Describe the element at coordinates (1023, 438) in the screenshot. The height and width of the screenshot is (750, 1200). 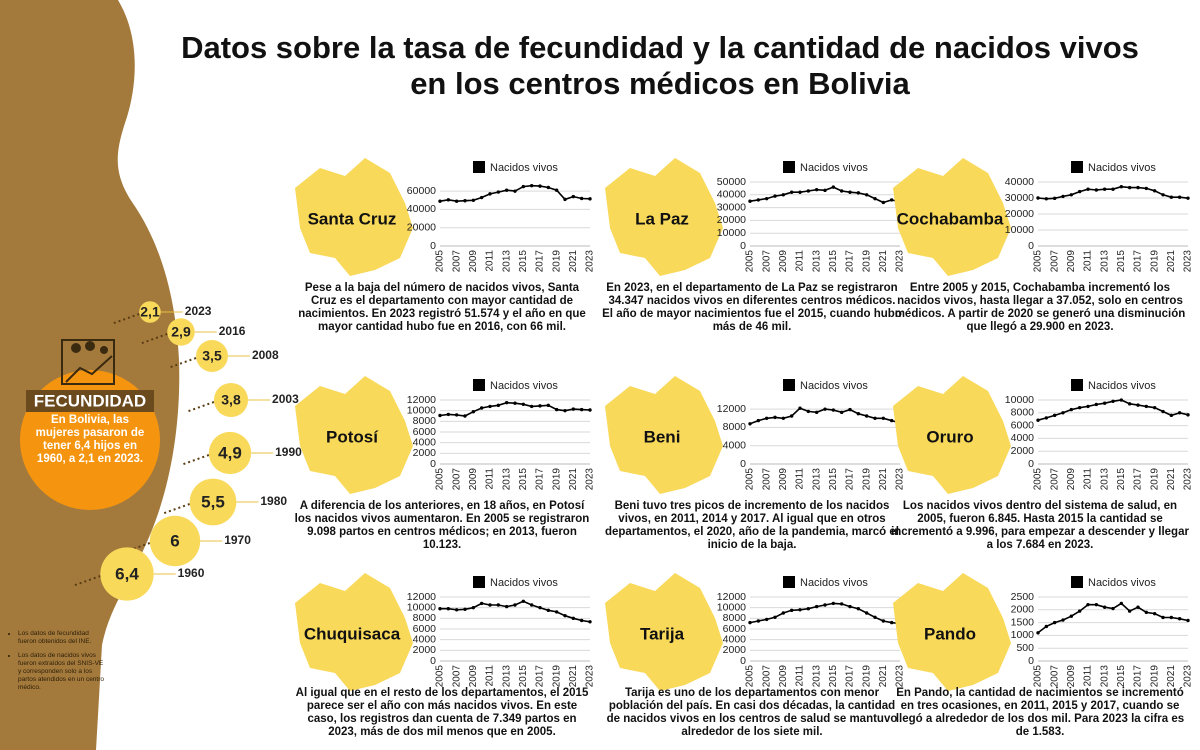
I see `y-tick-label: 4000` at that location.